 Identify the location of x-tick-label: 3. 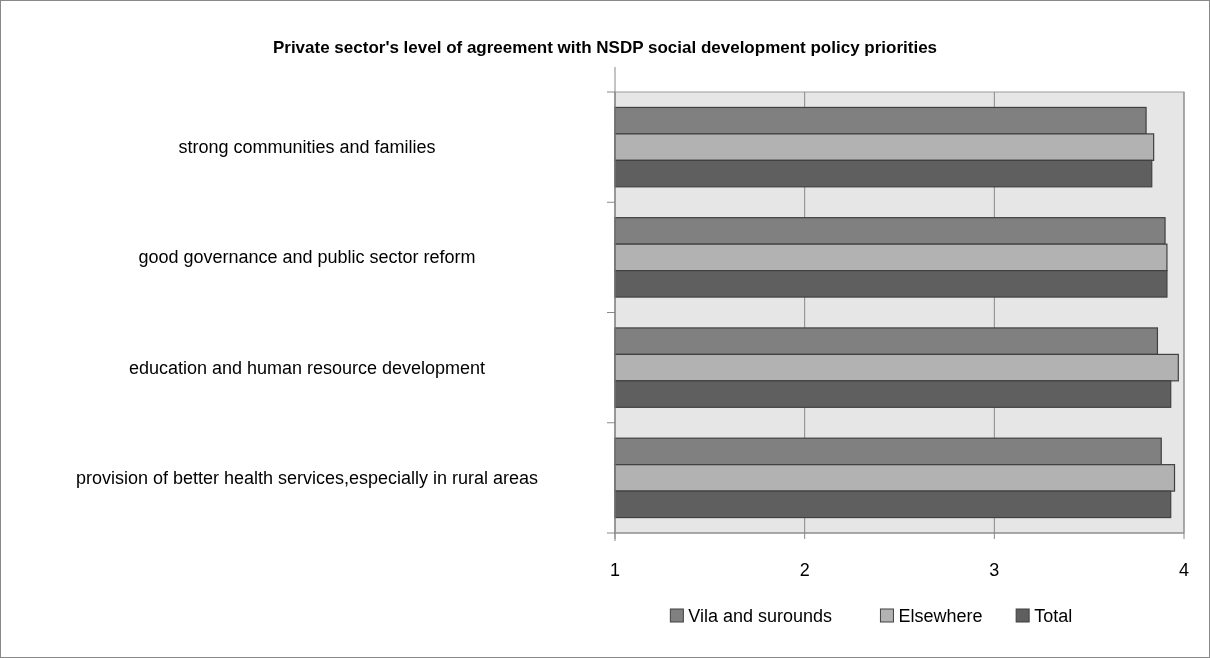
(994, 570).